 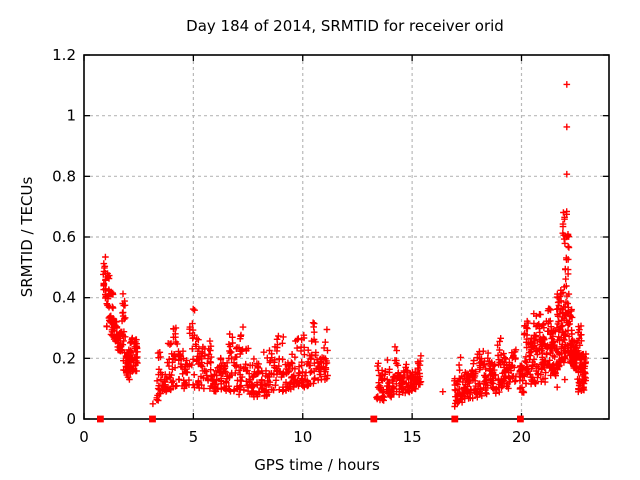 What do you see at coordinates (71, 116) in the screenshot?
I see `y-tick-label: 1` at bounding box center [71, 116].